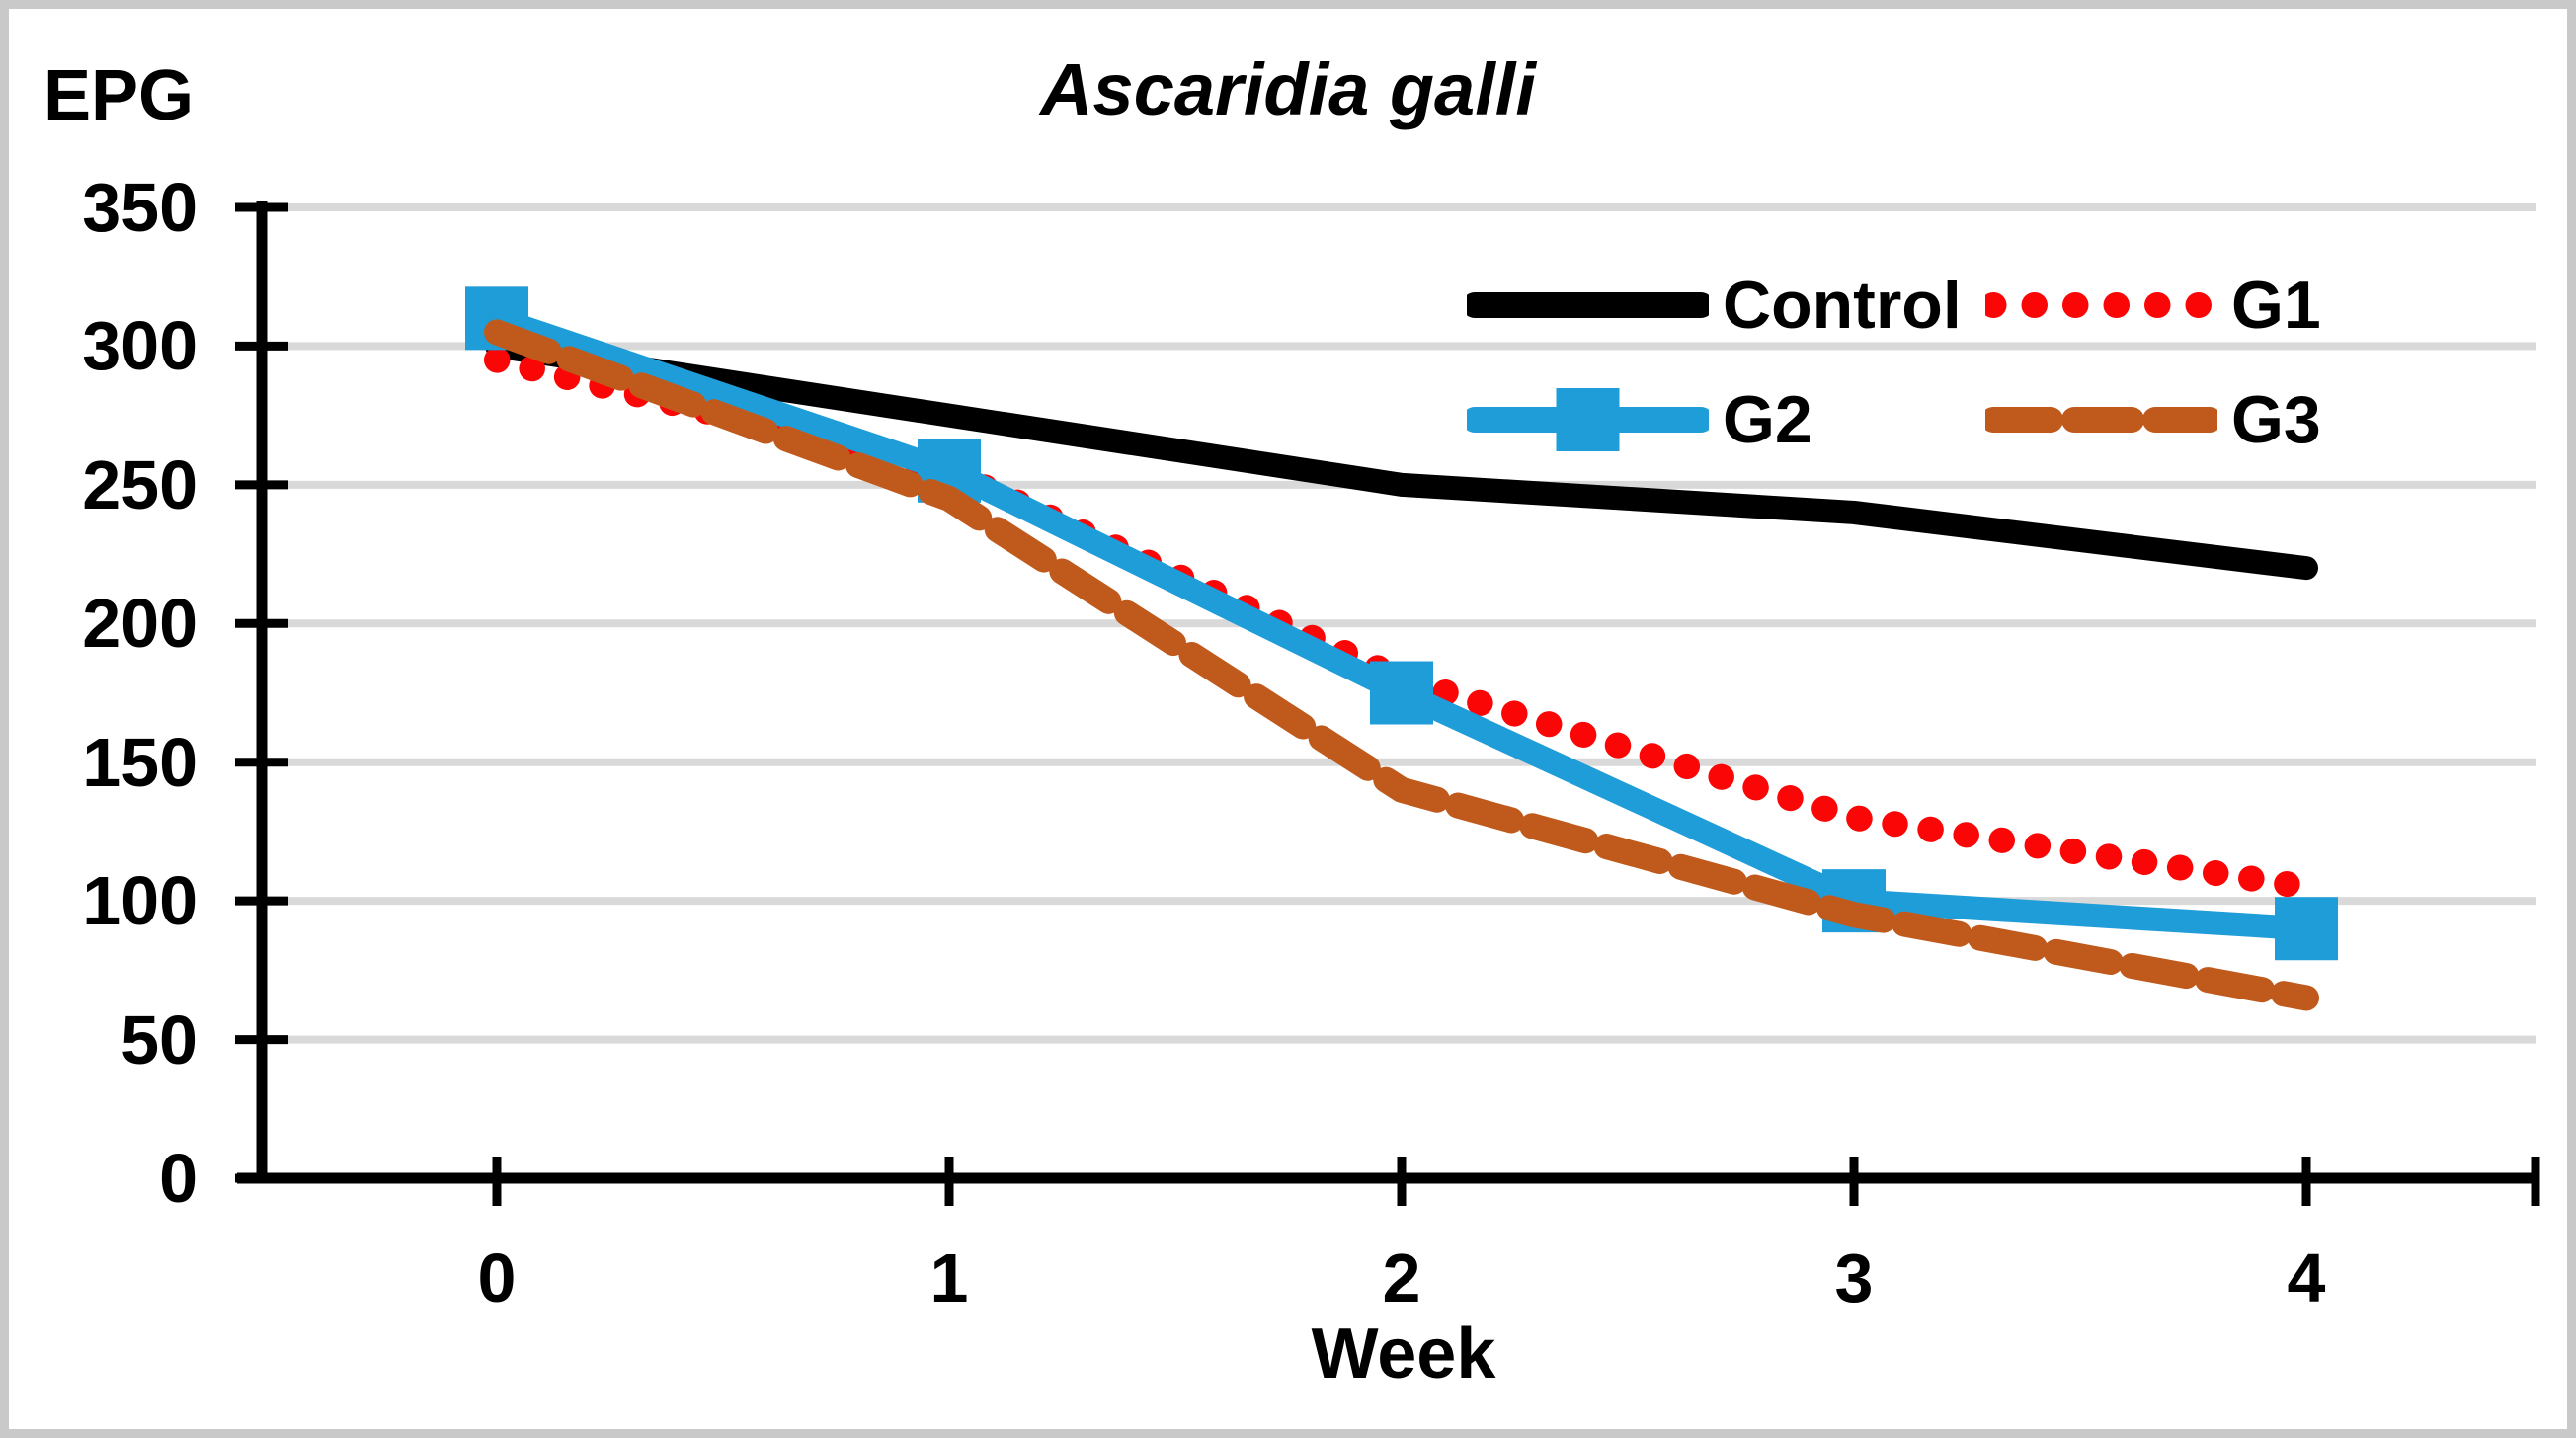 This screenshot has height=1438, width=2576. What do you see at coordinates (1588, 419) in the screenshot?
I see `legend-sample-g2-square-marker-line` at bounding box center [1588, 419].